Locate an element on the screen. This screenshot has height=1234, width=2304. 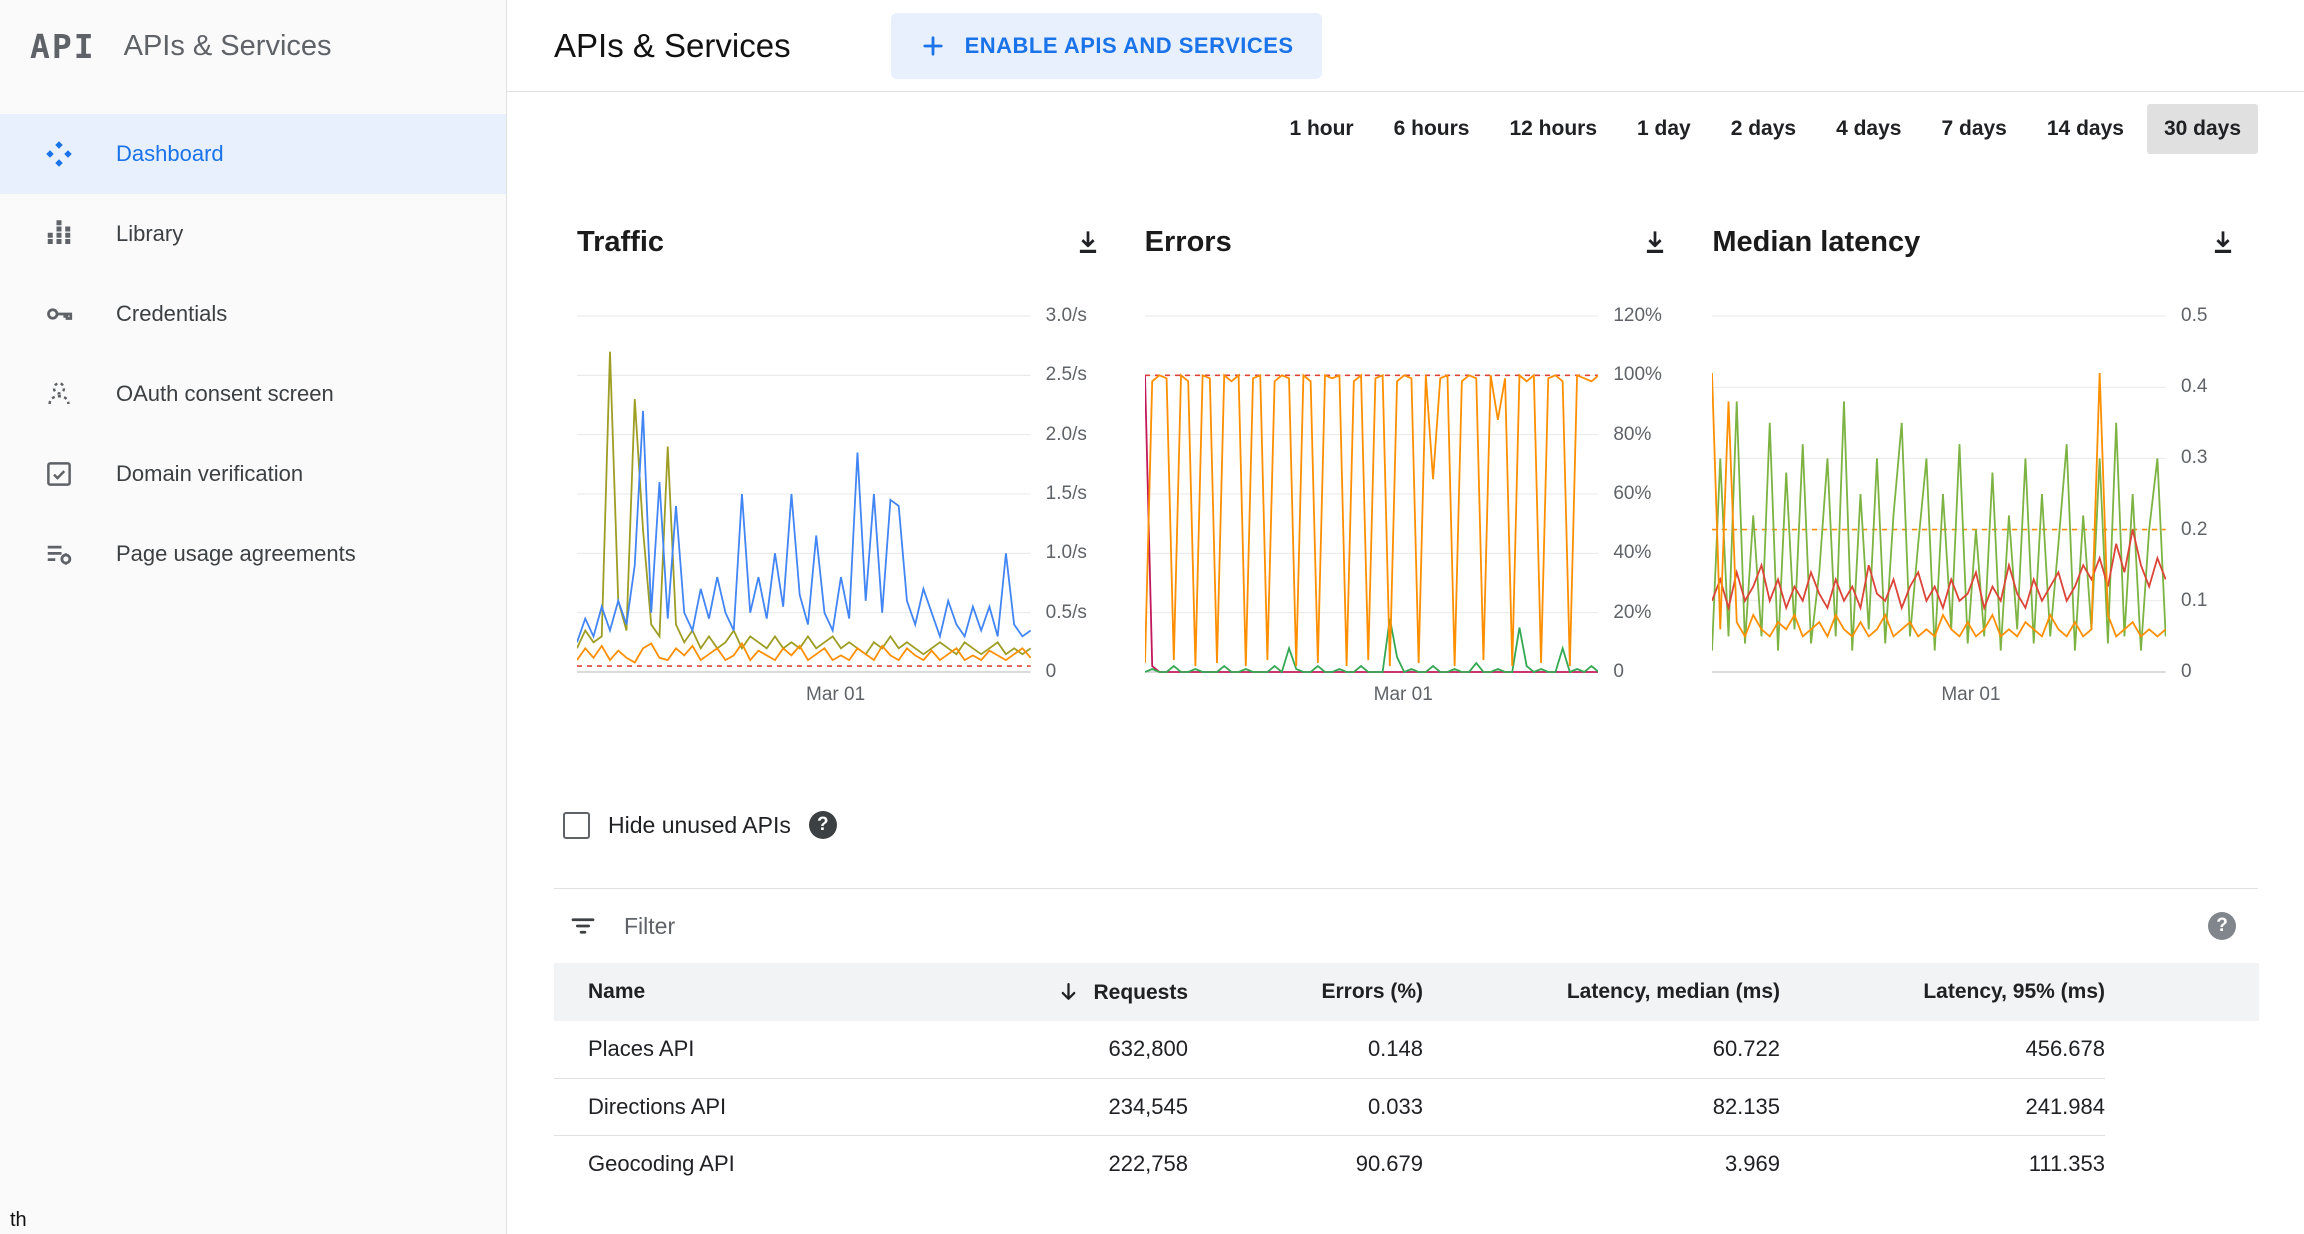
column-header-latency-95-ms: Latency, 95% (ms) is located at coordinates (2014, 991).